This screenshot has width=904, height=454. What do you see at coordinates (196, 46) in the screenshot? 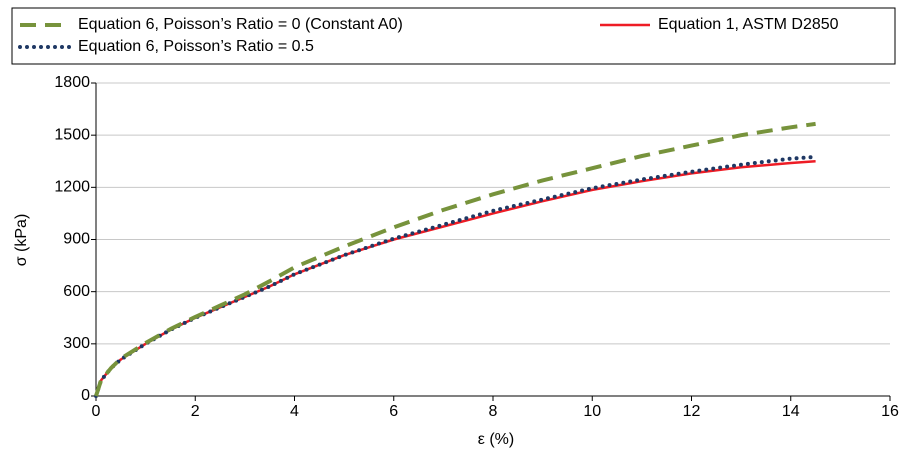
I see `legend-label: Equation 6, Poisson’s Ratio = 0.5` at bounding box center [196, 46].